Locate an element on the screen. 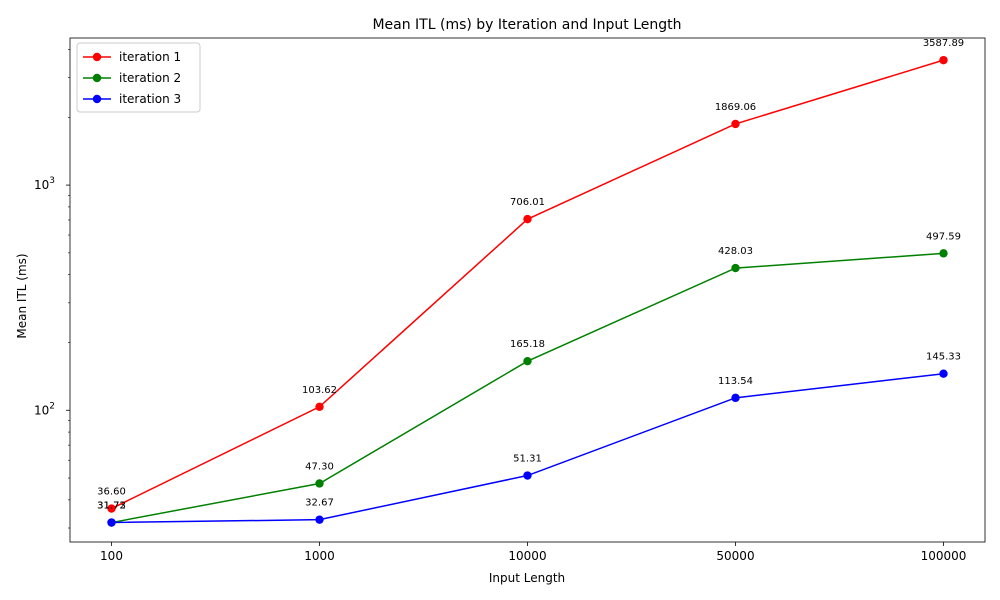 This screenshot has height=600, width=1000. y-tick-label: 10² is located at coordinates (44, 409).